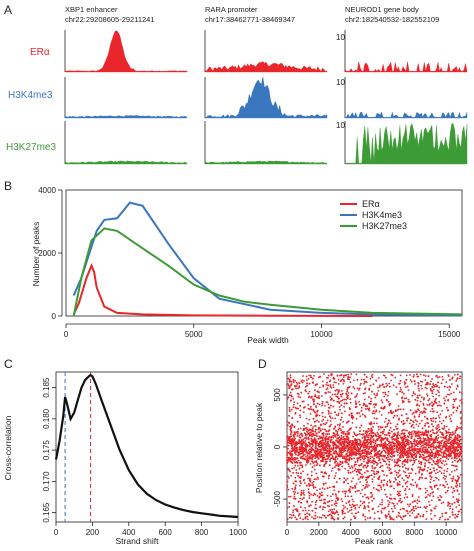  I want to click on region-1-name: XBP1 enhancer, so click(91, 9).